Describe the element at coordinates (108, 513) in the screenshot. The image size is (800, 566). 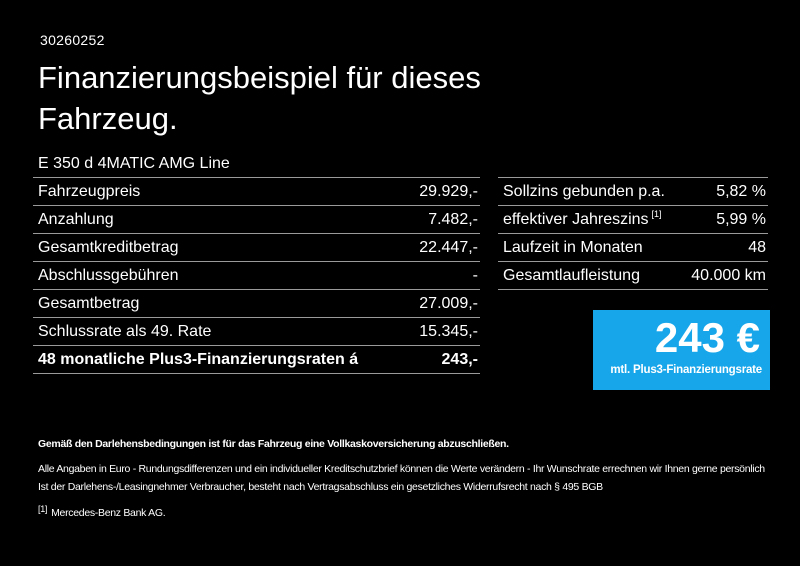
I see `footnote-text: Mercedes-Benz Bank AG.` at that location.